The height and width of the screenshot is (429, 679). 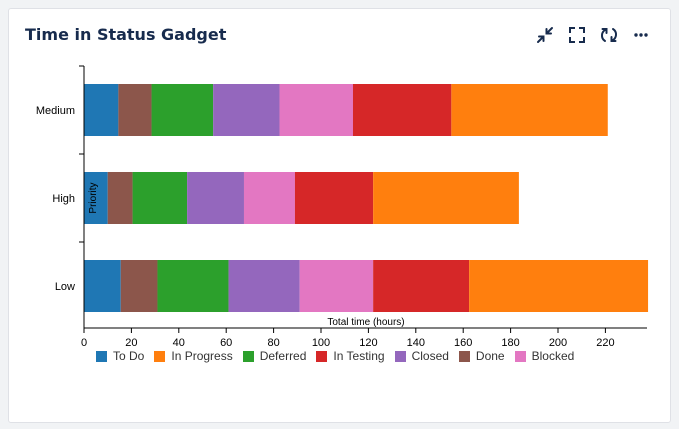 I want to click on legend-label: Closed, so click(x=430, y=356).